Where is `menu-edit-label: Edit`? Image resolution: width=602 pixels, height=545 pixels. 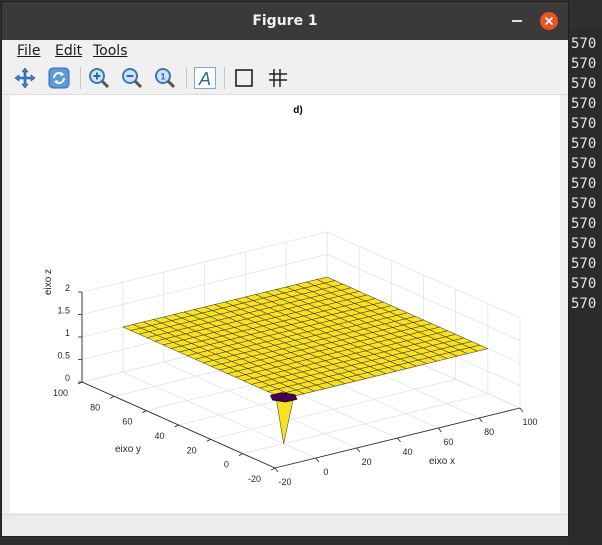
menu-edit-label: Edit is located at coordinates (69, 51).